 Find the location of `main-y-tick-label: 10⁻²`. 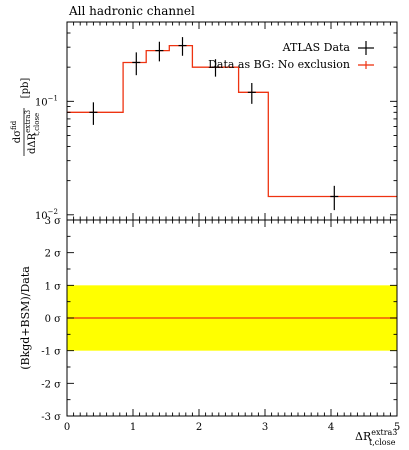

main-y-tick-label: 10⁻² is located at coordinates (46, 215).